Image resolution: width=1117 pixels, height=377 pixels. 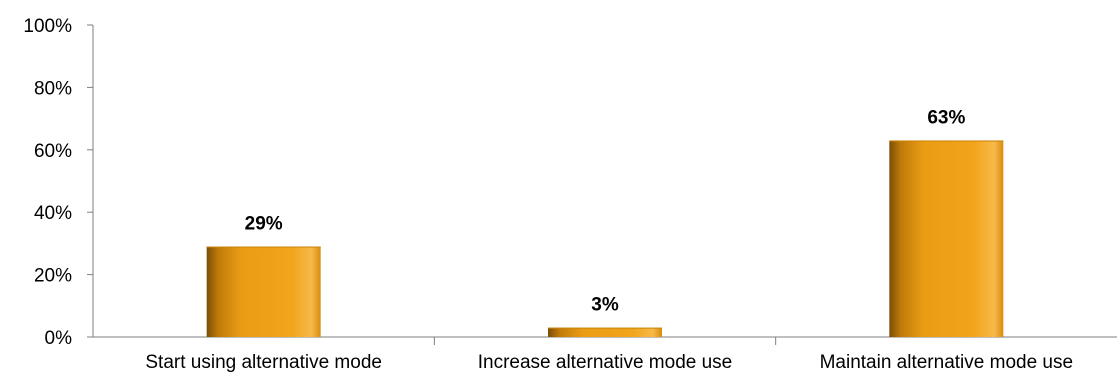 I want to click on data-label: 63%, so click(x=946, y=117).